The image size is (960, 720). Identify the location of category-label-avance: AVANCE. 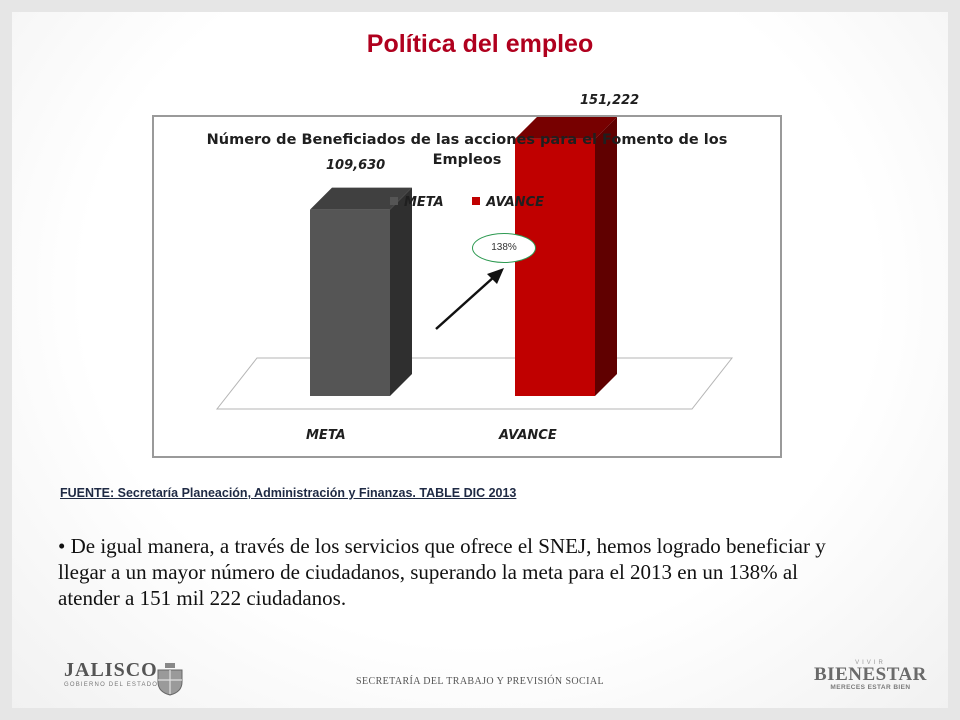
(528, 435).